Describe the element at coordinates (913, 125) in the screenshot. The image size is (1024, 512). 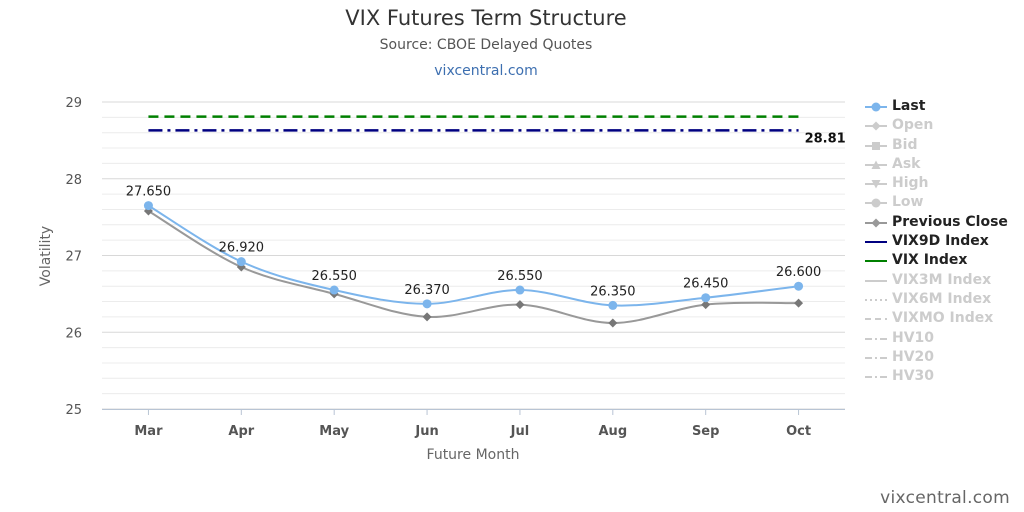
I see `legend-label: Open` at that location.